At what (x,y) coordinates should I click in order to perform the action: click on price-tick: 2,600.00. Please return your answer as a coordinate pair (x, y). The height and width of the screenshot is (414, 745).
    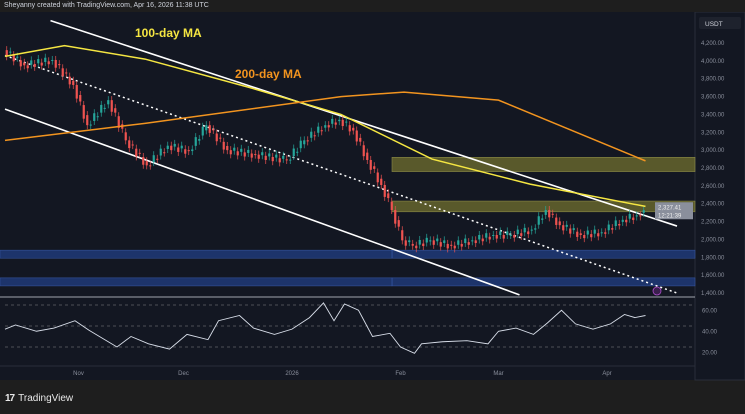
    Looking at the image, I should click on (713, 187).